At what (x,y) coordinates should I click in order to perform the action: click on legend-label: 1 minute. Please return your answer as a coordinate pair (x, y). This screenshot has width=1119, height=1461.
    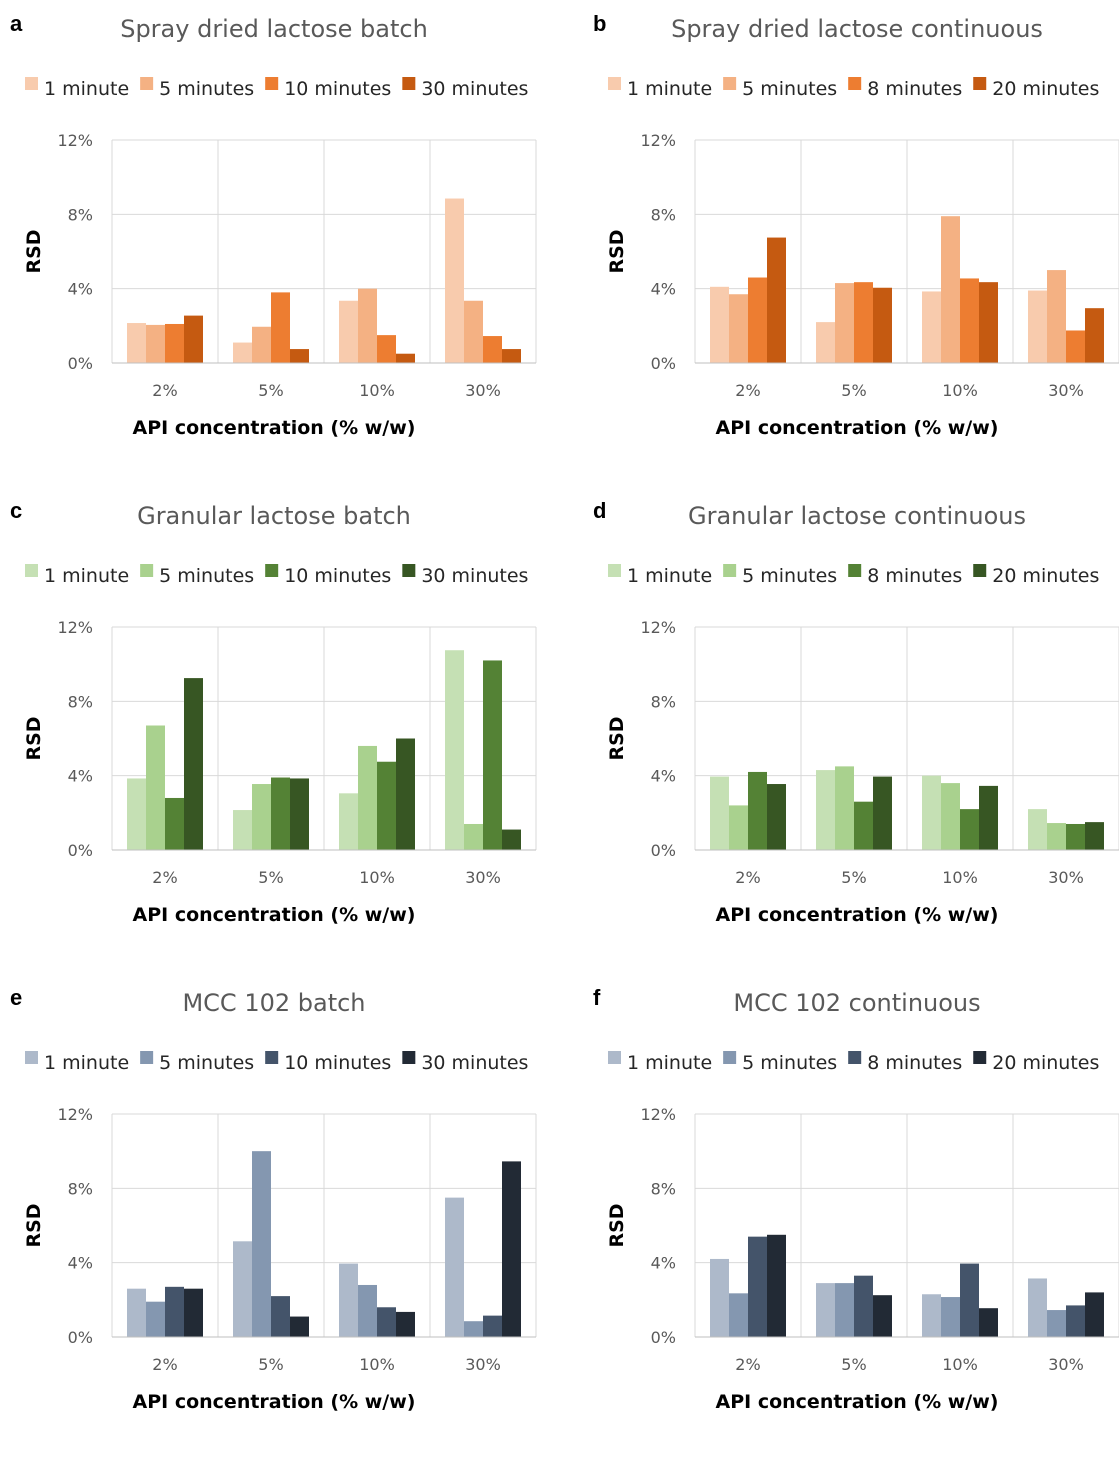
    Looking at the image, I should click on (86, 576).